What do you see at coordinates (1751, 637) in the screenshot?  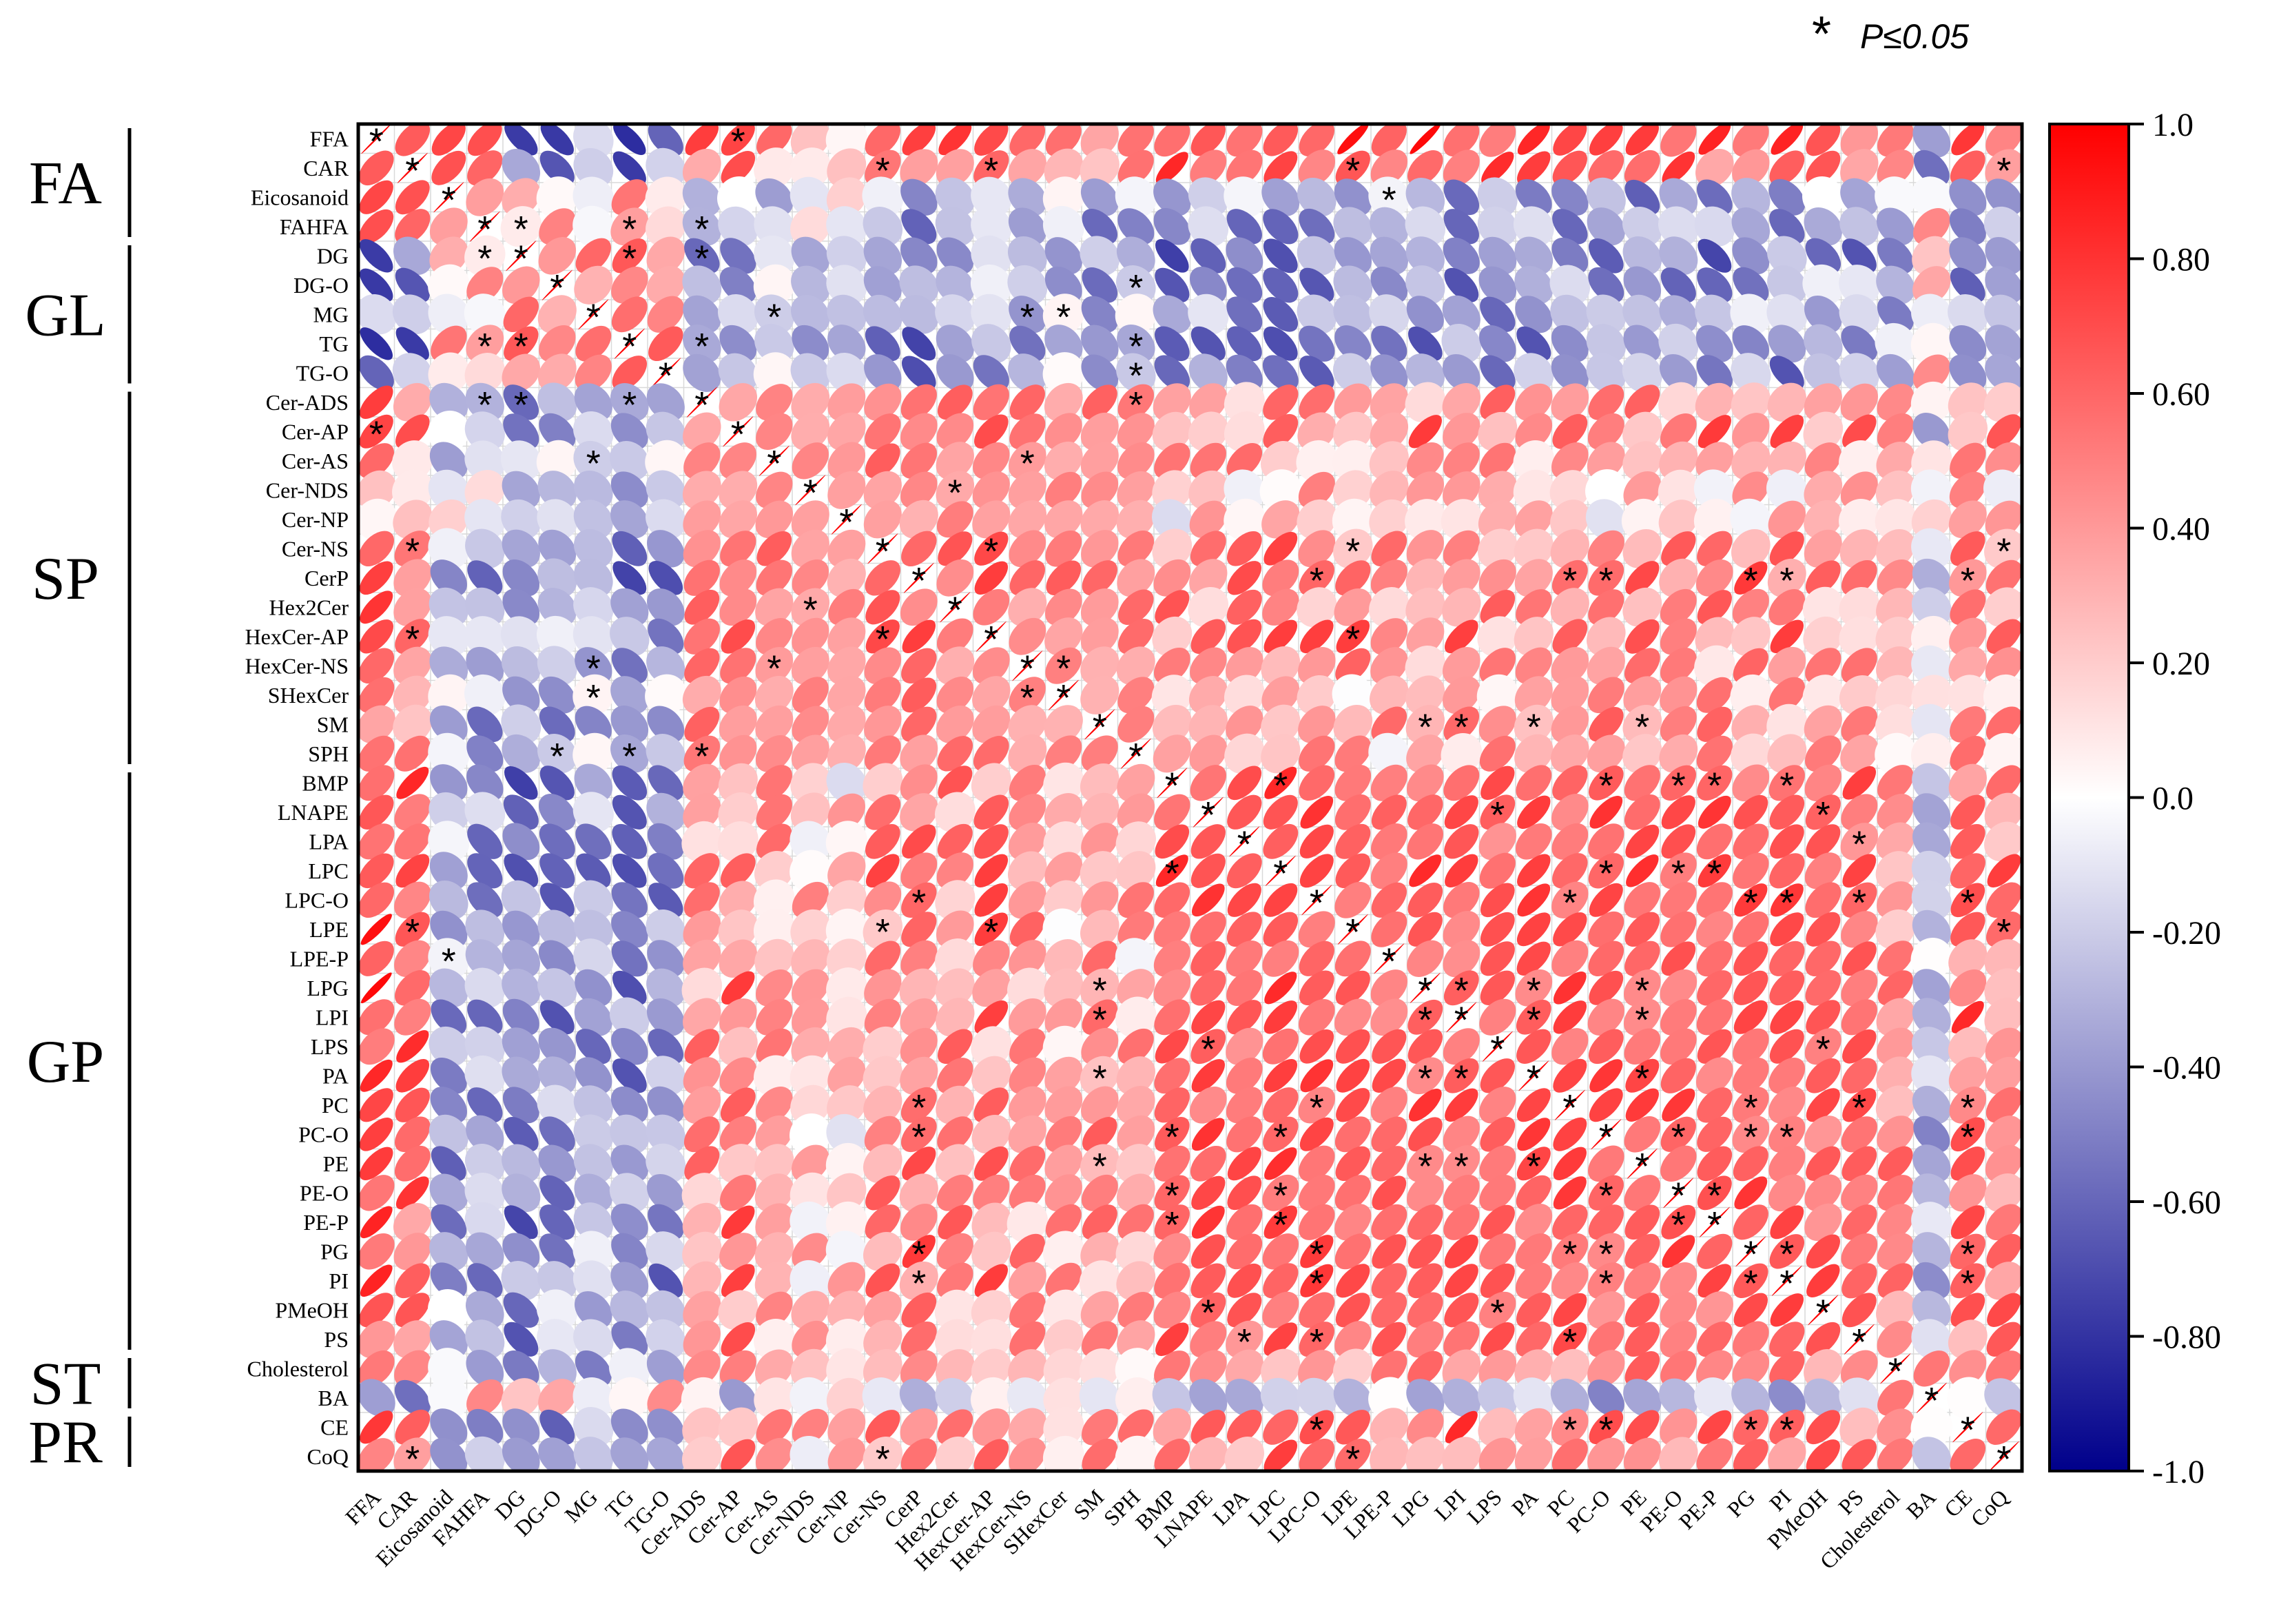 I see `cell-hexcer-ap-pg` at bounding box center [1751, 637].